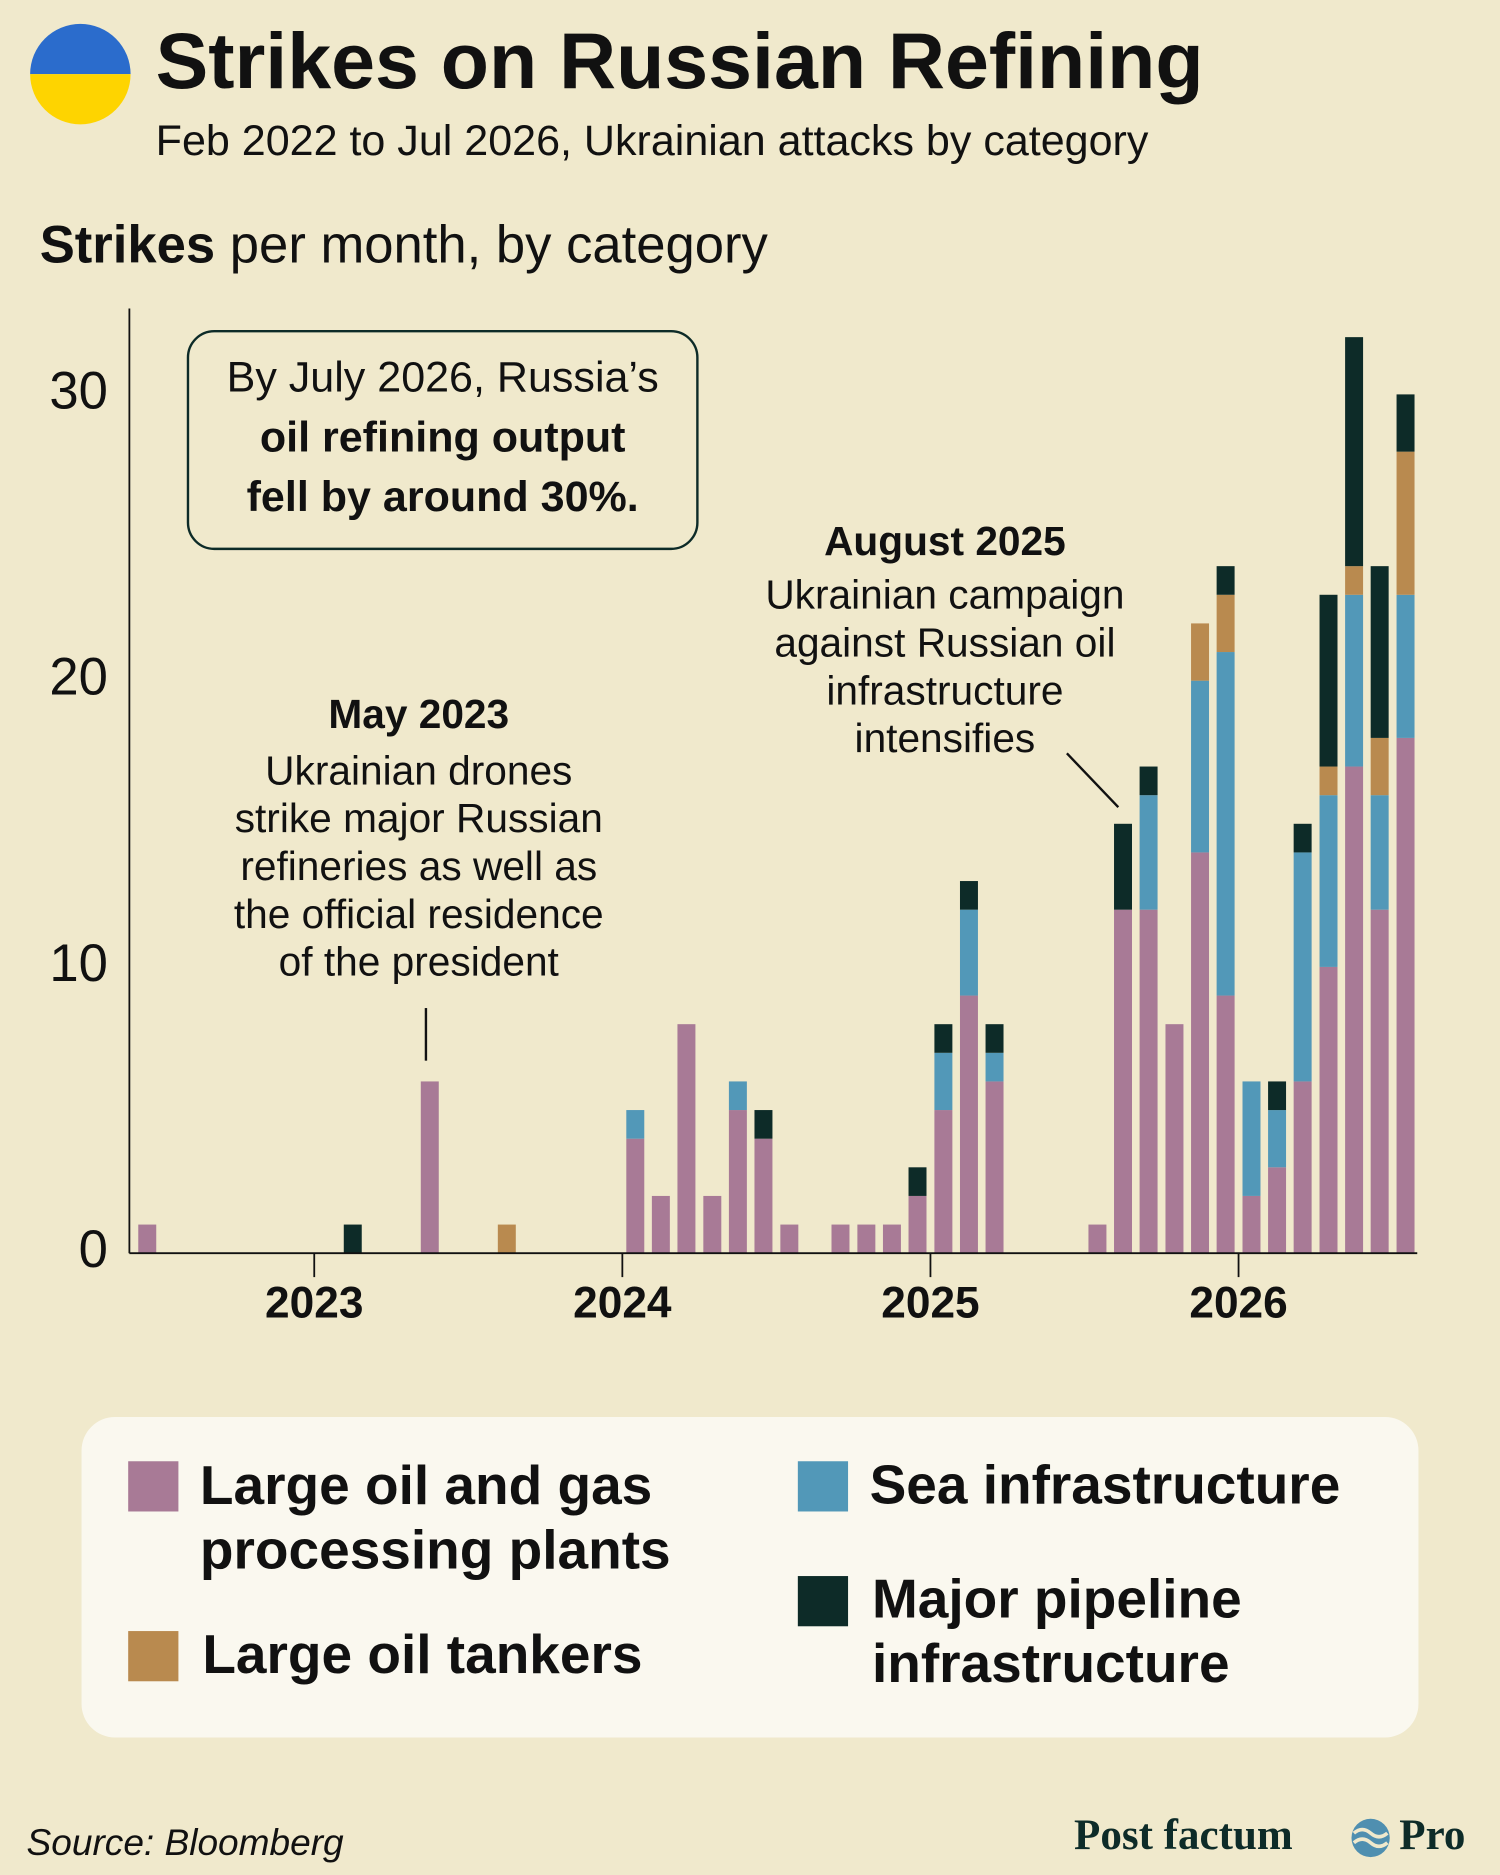  Describe the element at coordinates (944, 690) in the screenshot. I see `annotation-text: infrastructure` at that location.